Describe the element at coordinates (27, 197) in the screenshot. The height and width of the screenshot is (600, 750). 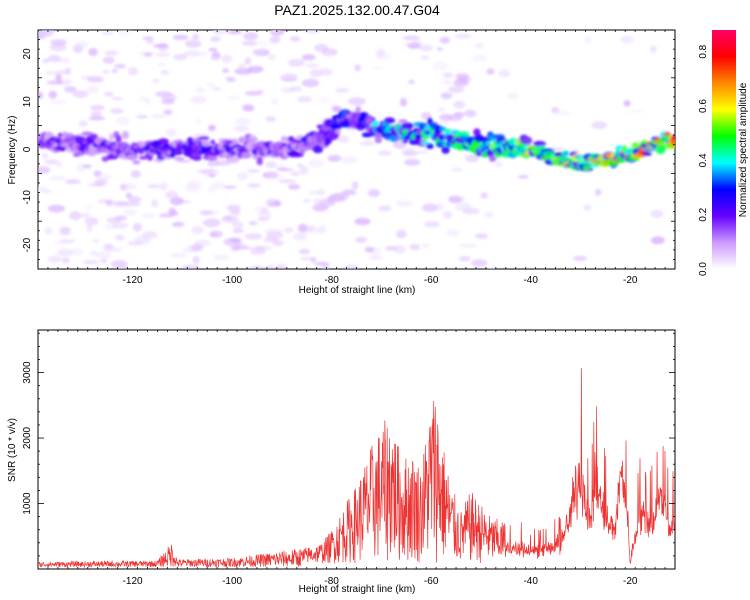
I see `y-tick-label: -10` at that location.